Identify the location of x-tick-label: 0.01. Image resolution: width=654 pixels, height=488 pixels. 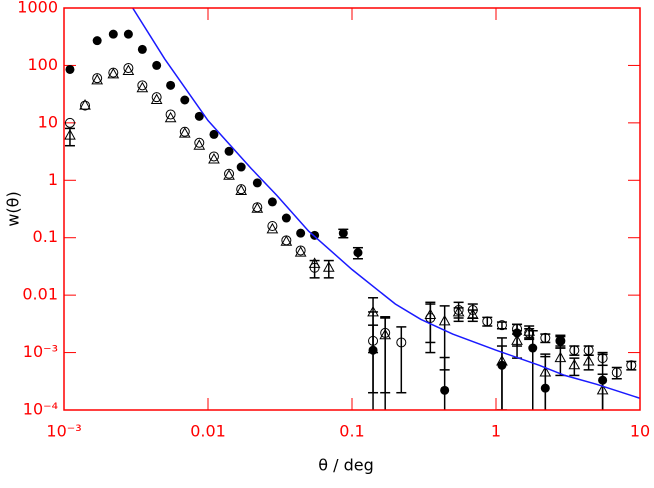
(208, 431).